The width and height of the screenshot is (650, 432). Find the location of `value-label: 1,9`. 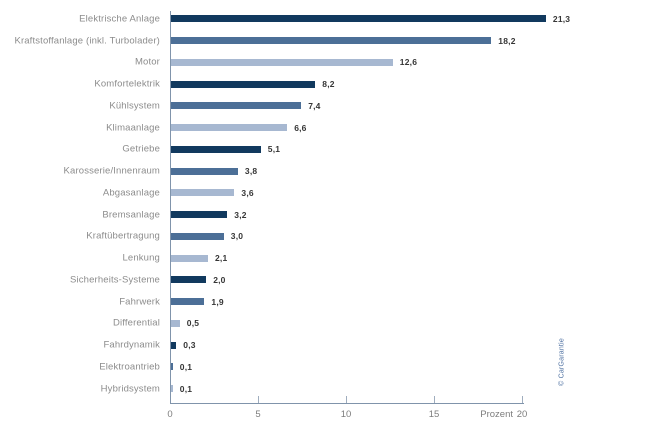

value-label: 1,9 is located at coordinates (217, 301).